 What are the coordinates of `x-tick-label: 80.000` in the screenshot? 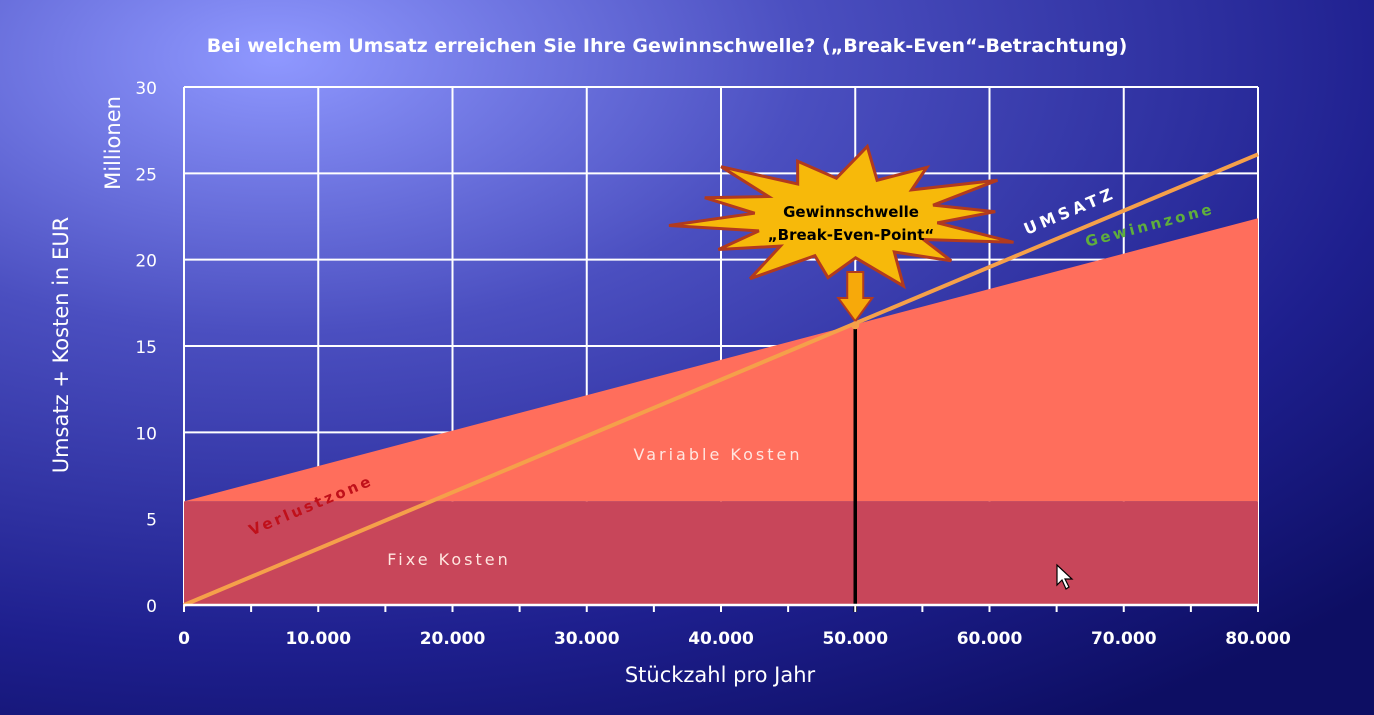 It's located at (1258, 639).